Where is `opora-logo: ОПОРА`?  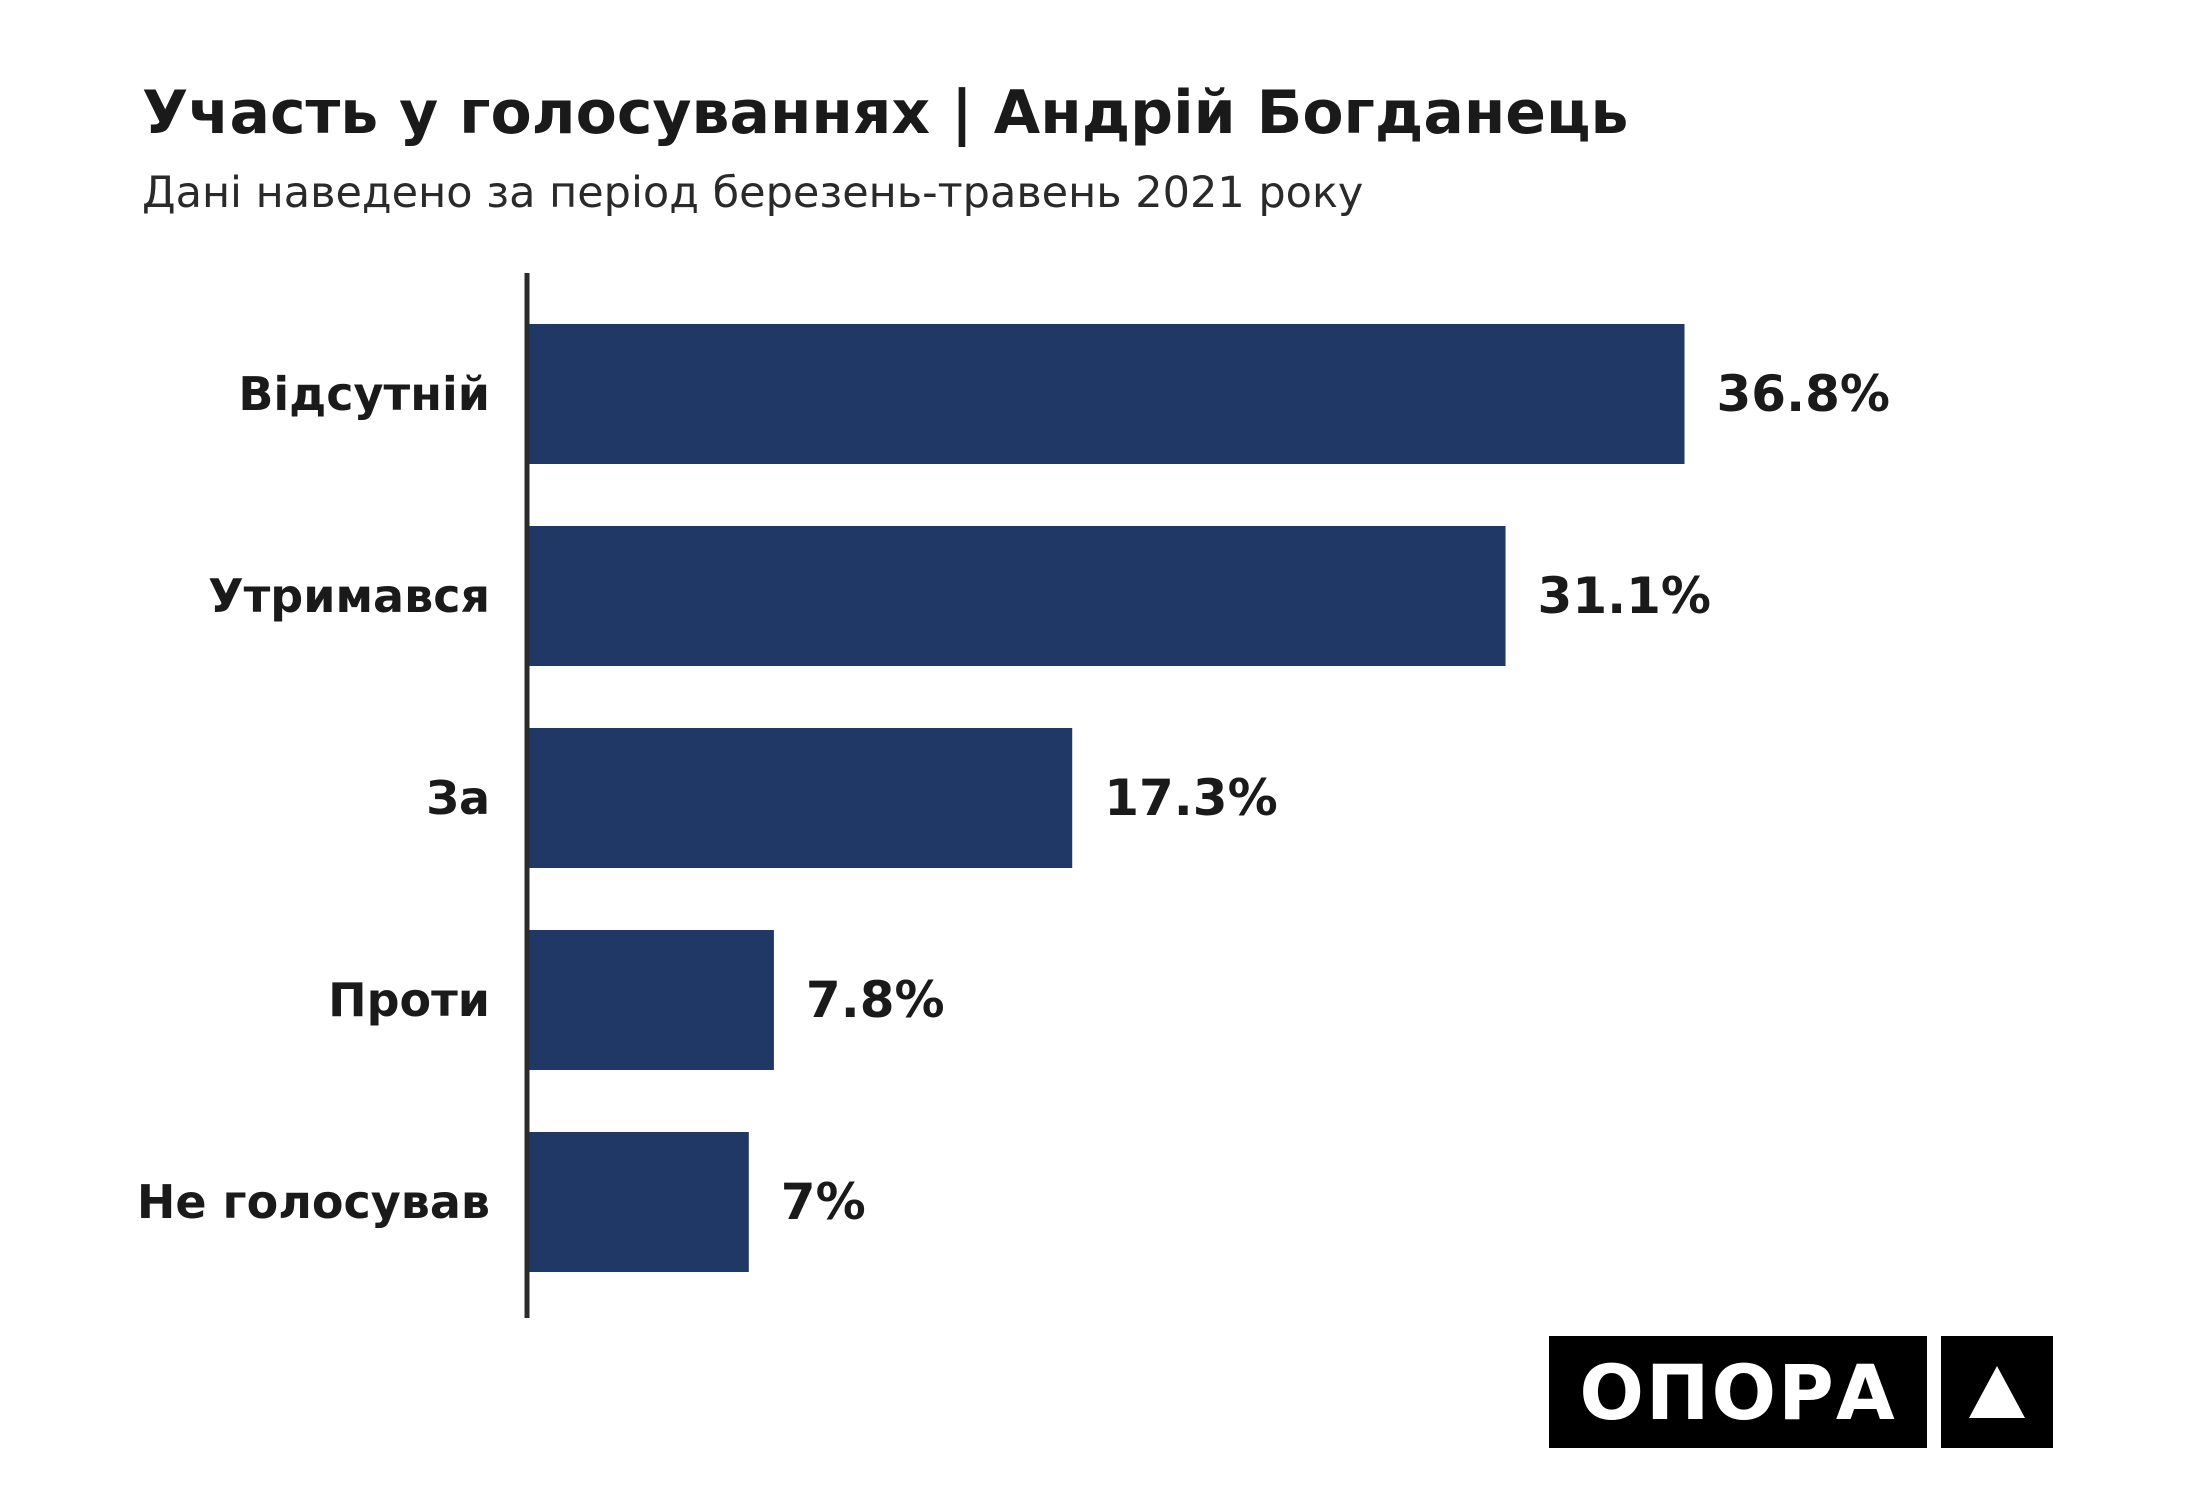 opora-logo: ОПОРА is located at coordinates (1801, 1392).